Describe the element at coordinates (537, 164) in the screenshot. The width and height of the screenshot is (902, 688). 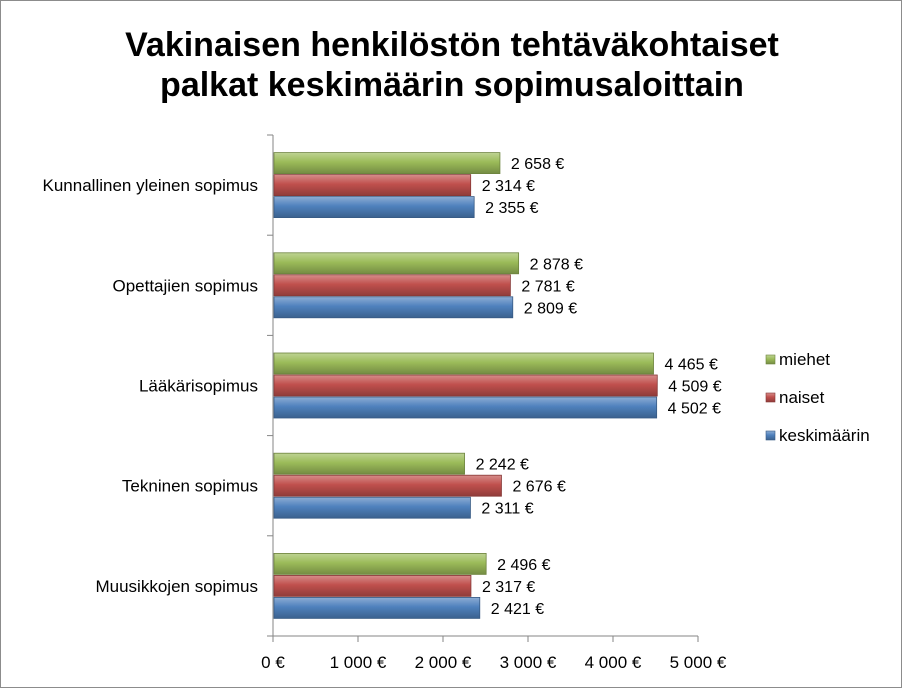
I see `data-label: 2 658 €` at that location.